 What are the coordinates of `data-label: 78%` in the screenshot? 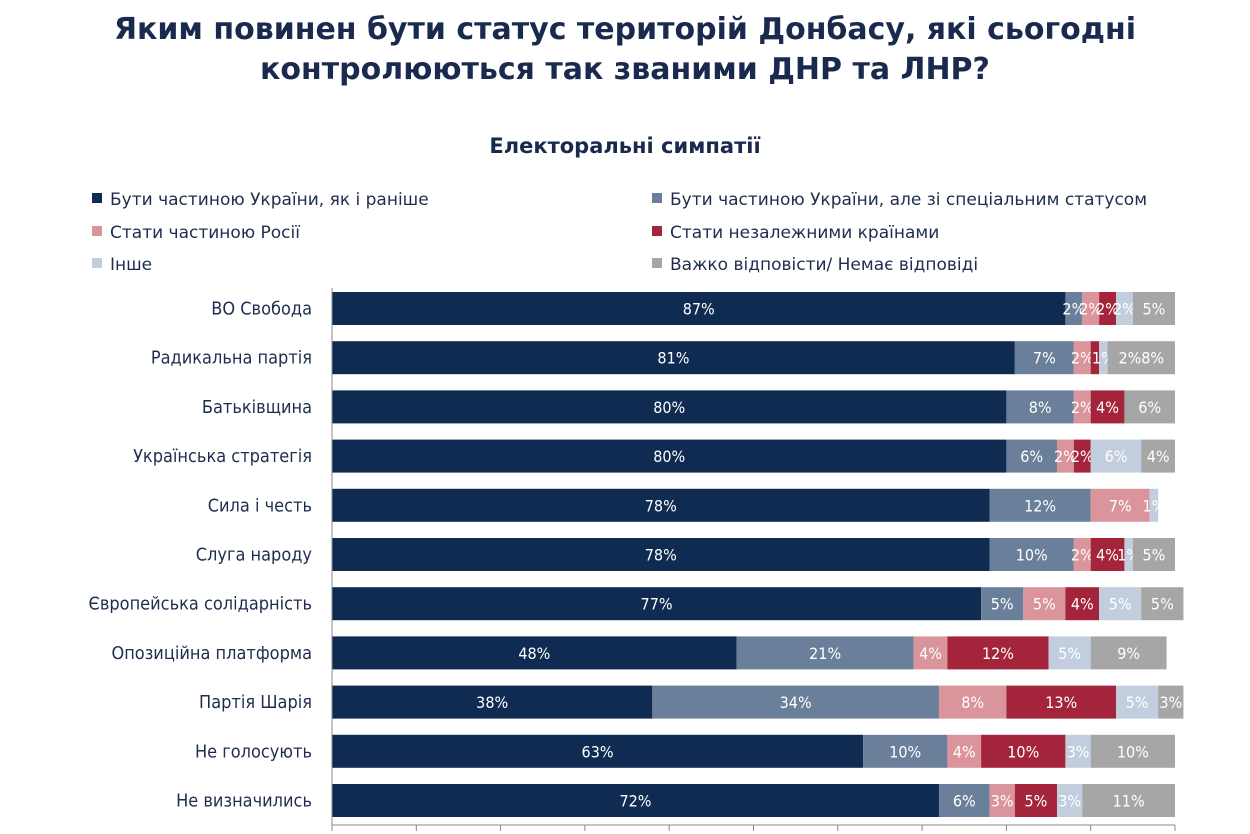 It's located at (661, 505).